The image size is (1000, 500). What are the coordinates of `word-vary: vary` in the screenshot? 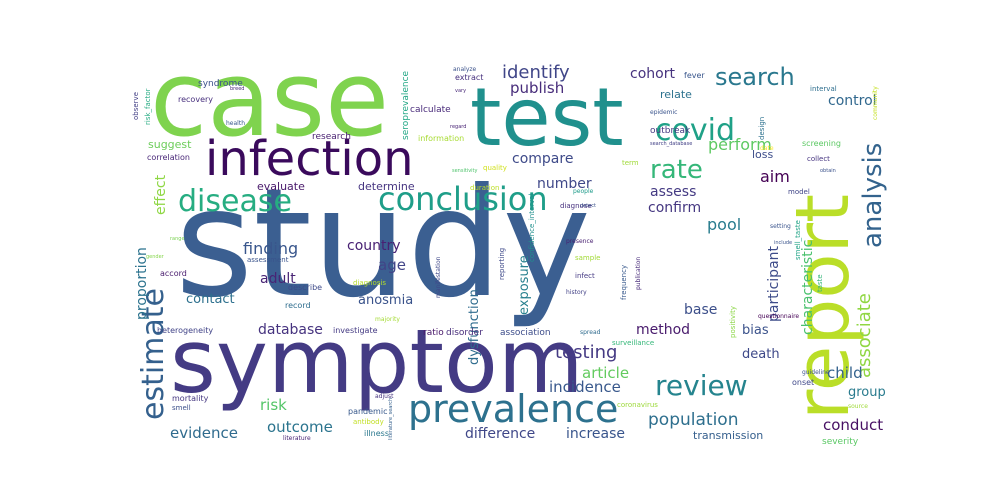 It's located at (460, 91).